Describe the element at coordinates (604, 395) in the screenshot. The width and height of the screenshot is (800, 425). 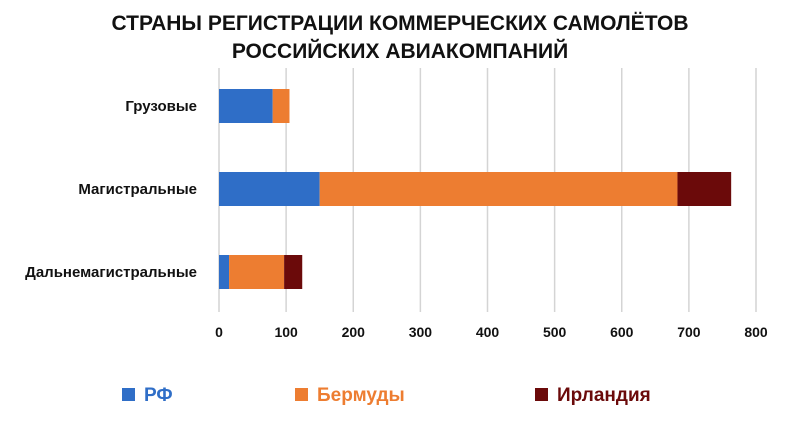
I see `legend-label: Ирландия` at that location.